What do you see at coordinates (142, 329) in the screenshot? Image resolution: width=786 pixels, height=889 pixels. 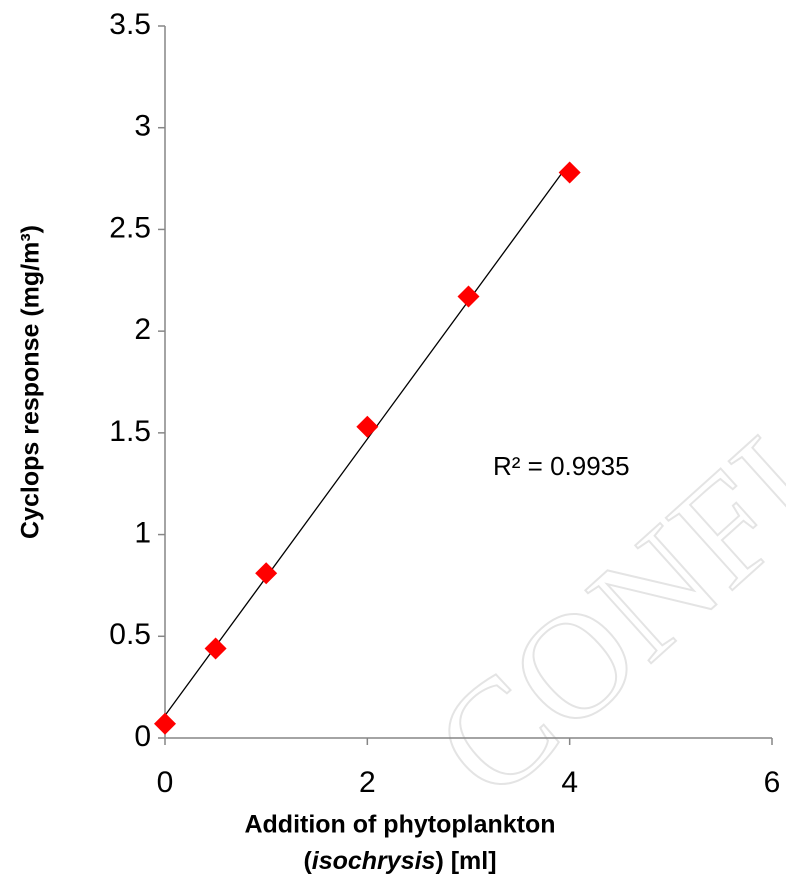 I see `y-tick-label: 2` at bounding box center [142, 329].